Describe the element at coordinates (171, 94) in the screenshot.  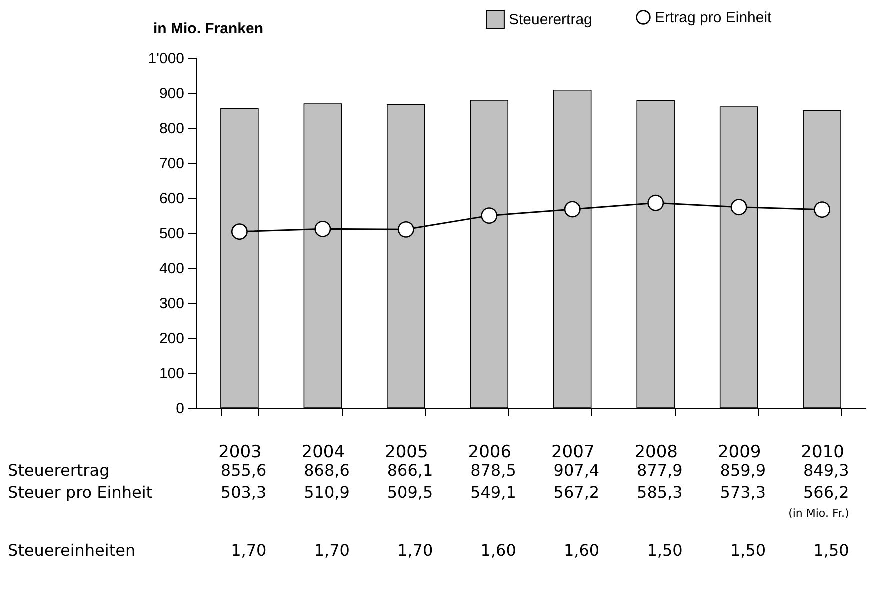
I see `y-tick-label: 900` at that location.